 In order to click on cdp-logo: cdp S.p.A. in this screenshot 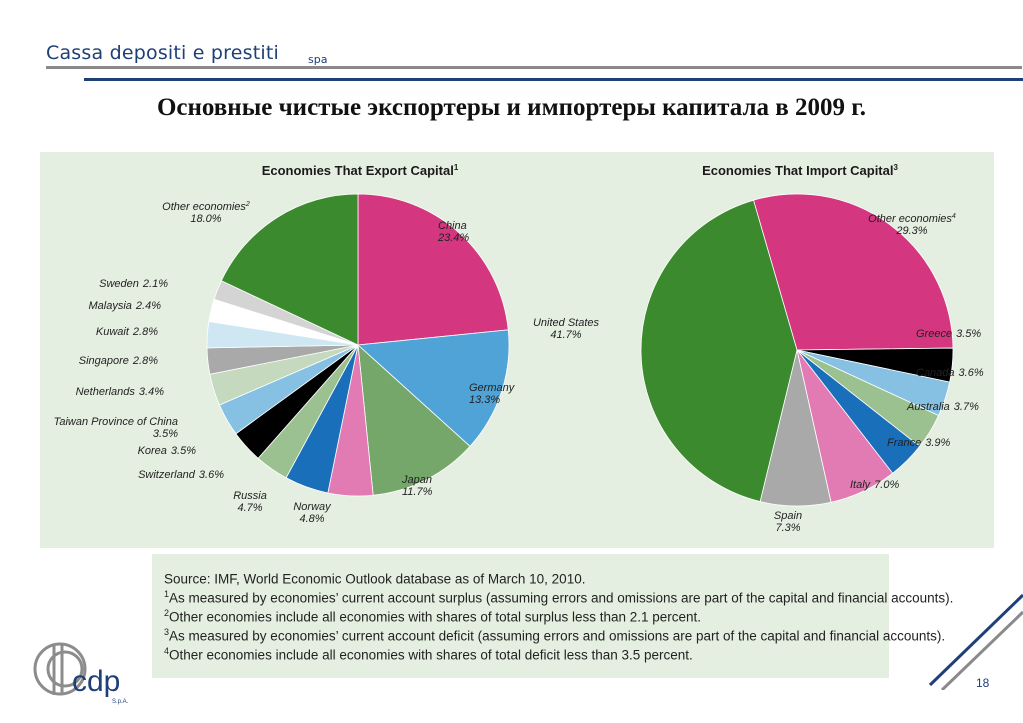, I will do `click(81, 673)`.